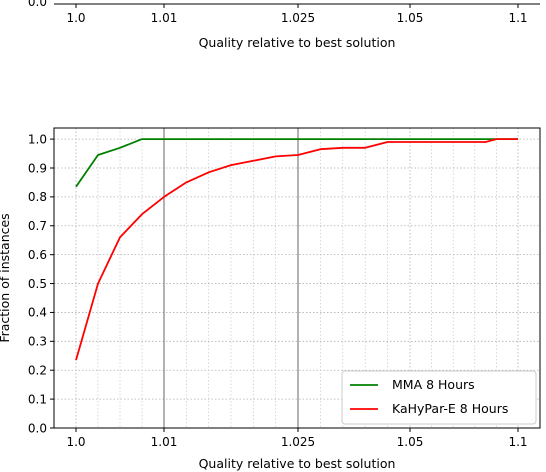 The image size is (546, 472). I want to click on legend-label-mma: MMA 8 Hours, so click(433, 384).